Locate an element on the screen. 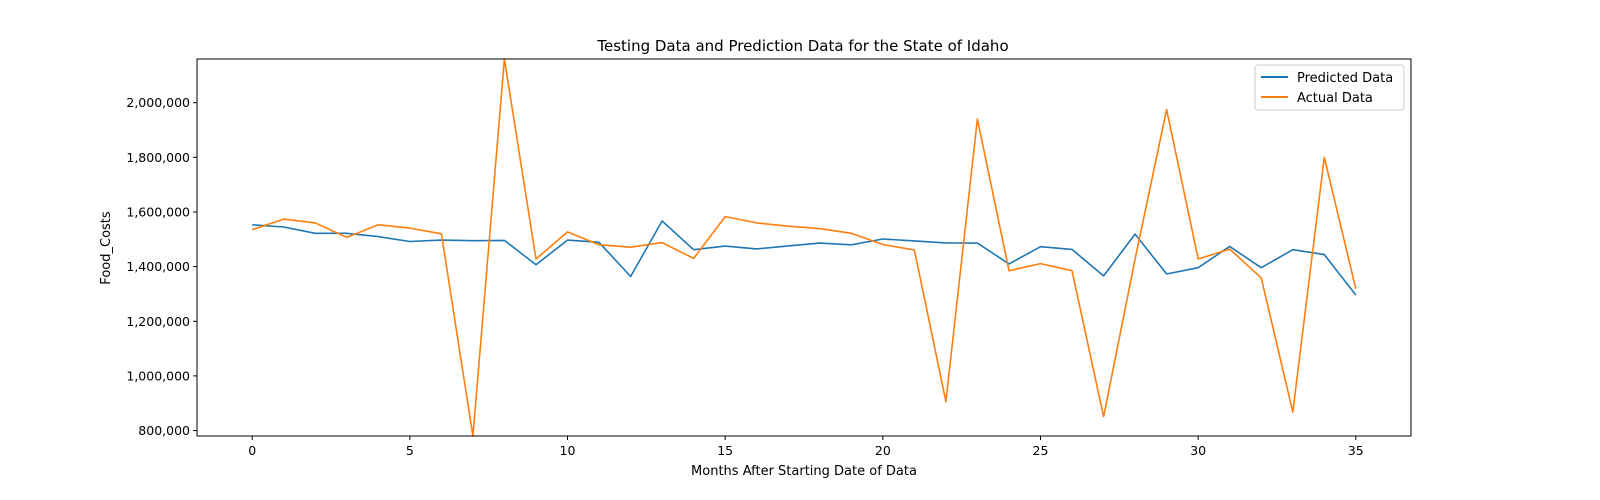 This screenshot has height=500, width=1600. y-tick-label: 1,200,000 is located at coordinates (158, 321).